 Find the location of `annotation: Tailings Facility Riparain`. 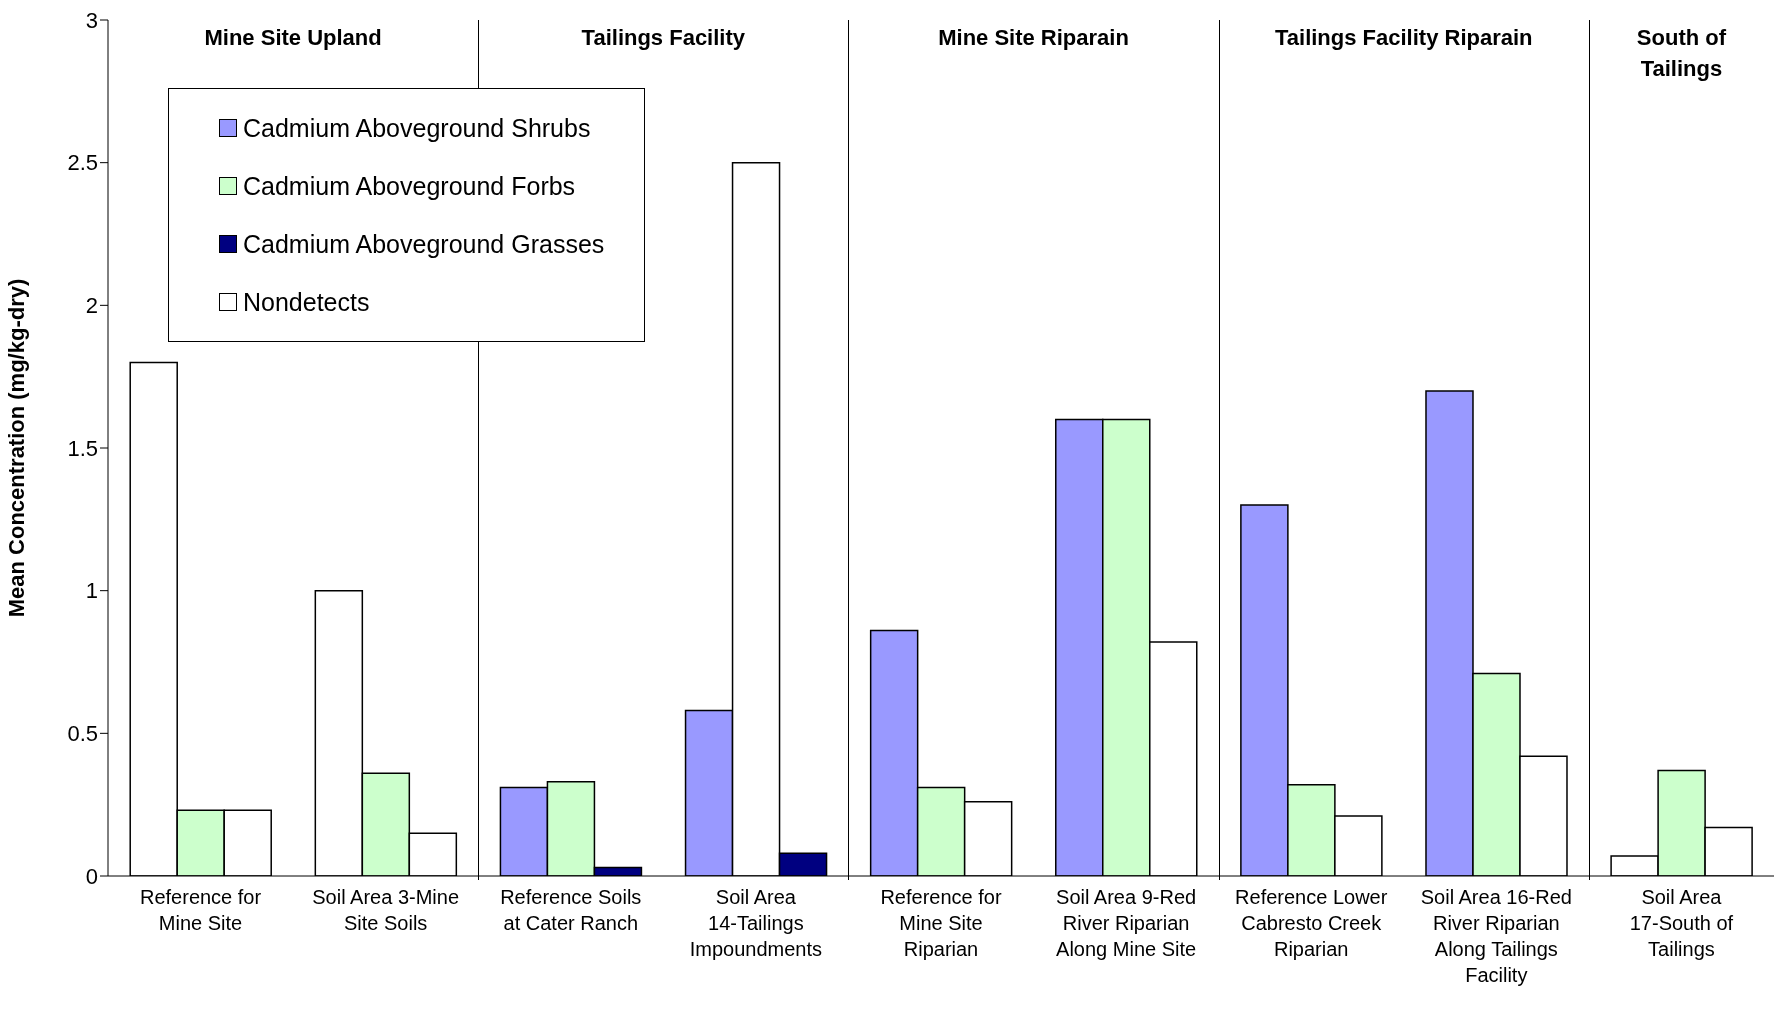

annotation: Tailings Facility Riparain is located at coordinates (1404, 38).